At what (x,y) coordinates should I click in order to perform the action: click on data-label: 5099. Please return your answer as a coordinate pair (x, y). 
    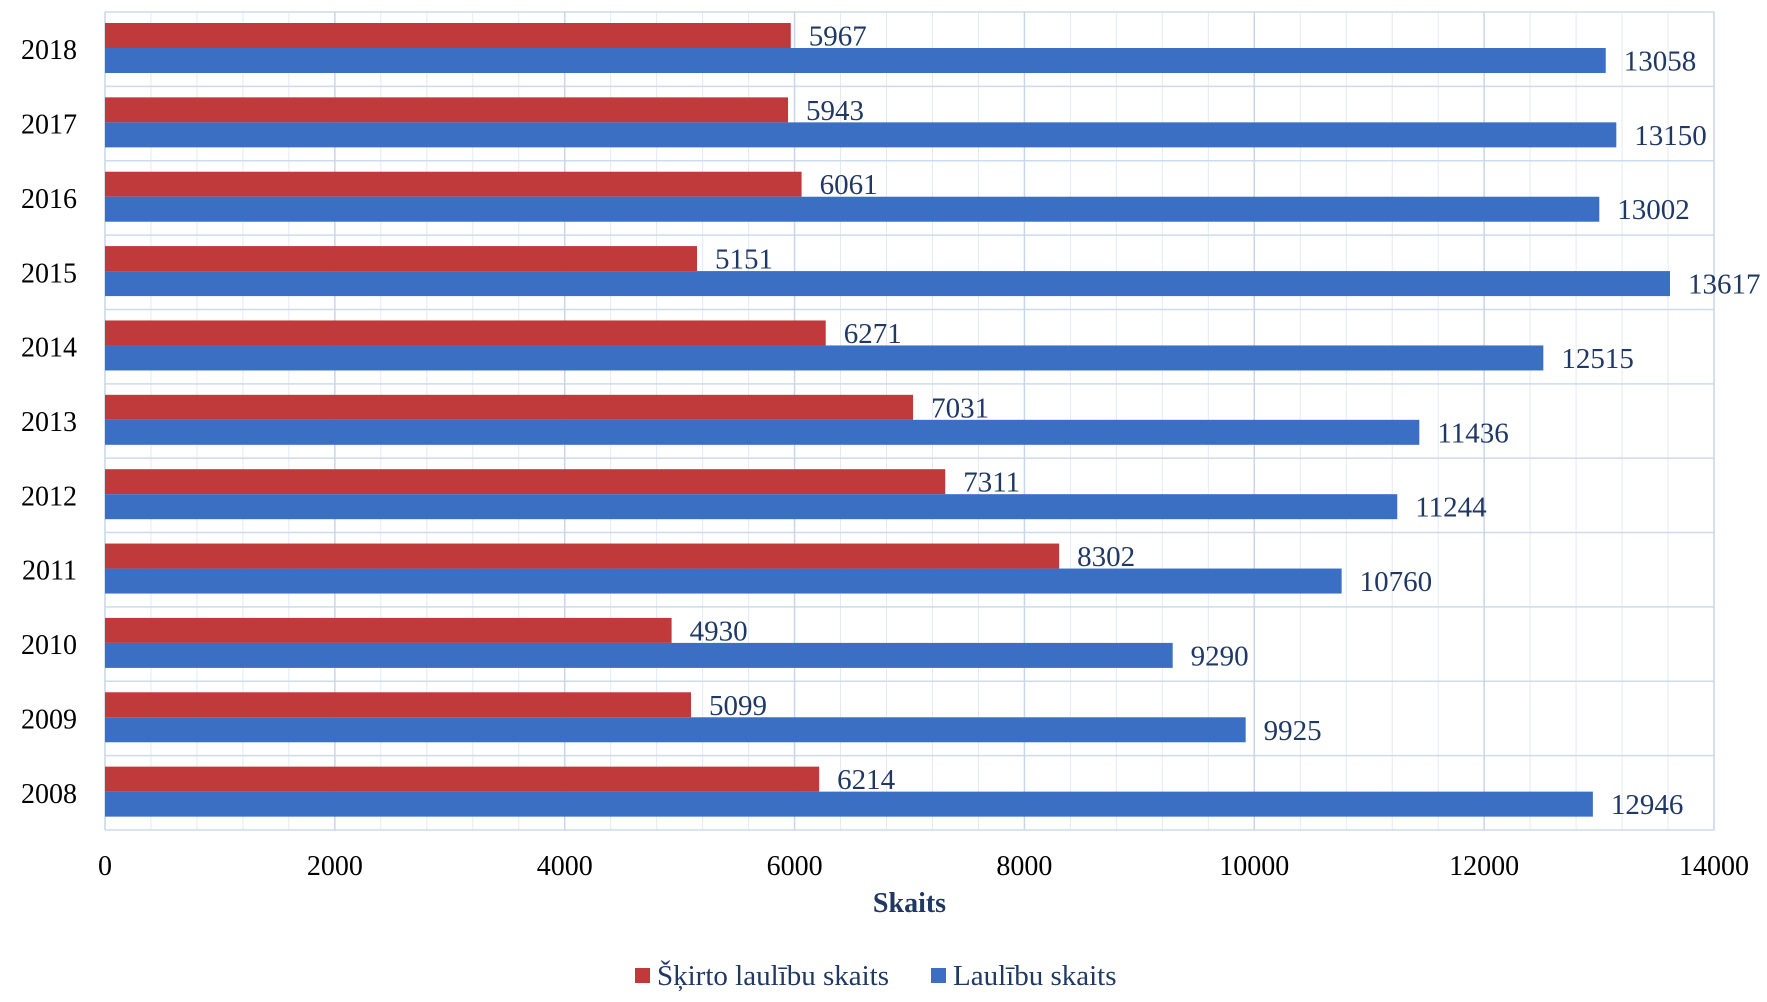
    Looking at the image, I should click on (738, 706).